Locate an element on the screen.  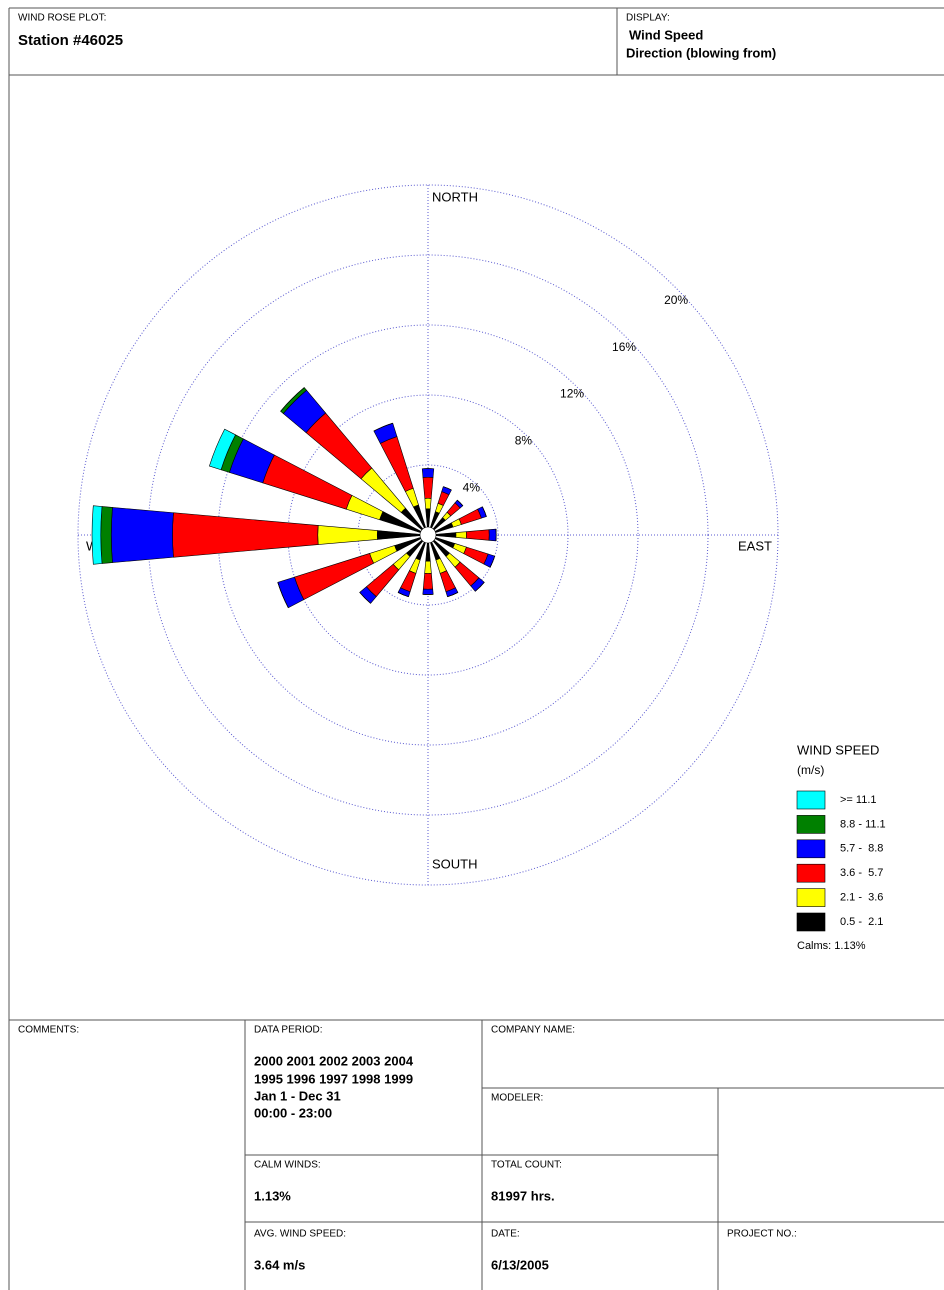
legend-label: 5.7 - 8.8 is located at coordinates (861, 849).